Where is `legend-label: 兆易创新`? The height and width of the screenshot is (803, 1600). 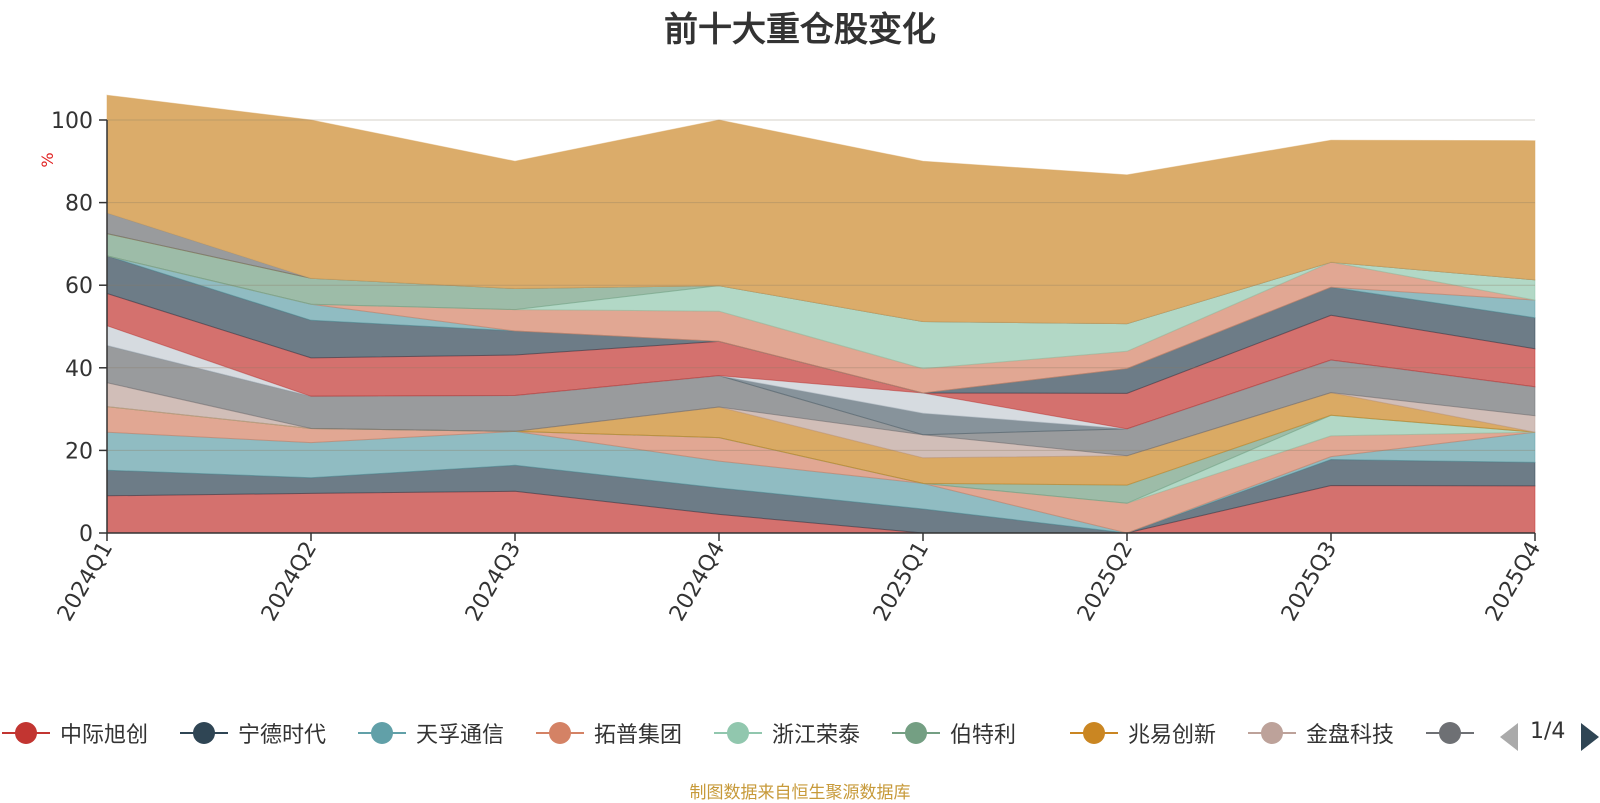
legend-label: 兆易创新 is located at coordinates (1172, 735).